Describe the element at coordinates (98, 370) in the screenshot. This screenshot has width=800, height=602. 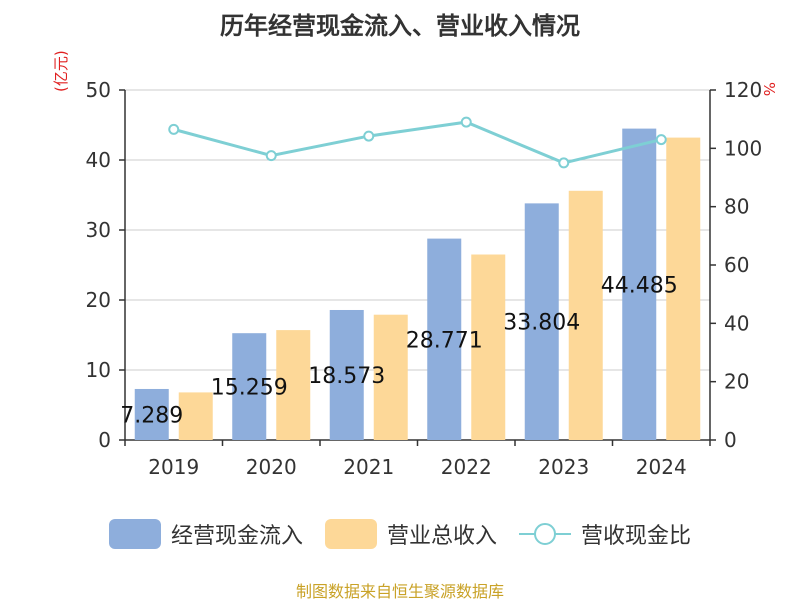
I see `left-tick-label: 10` at that location.